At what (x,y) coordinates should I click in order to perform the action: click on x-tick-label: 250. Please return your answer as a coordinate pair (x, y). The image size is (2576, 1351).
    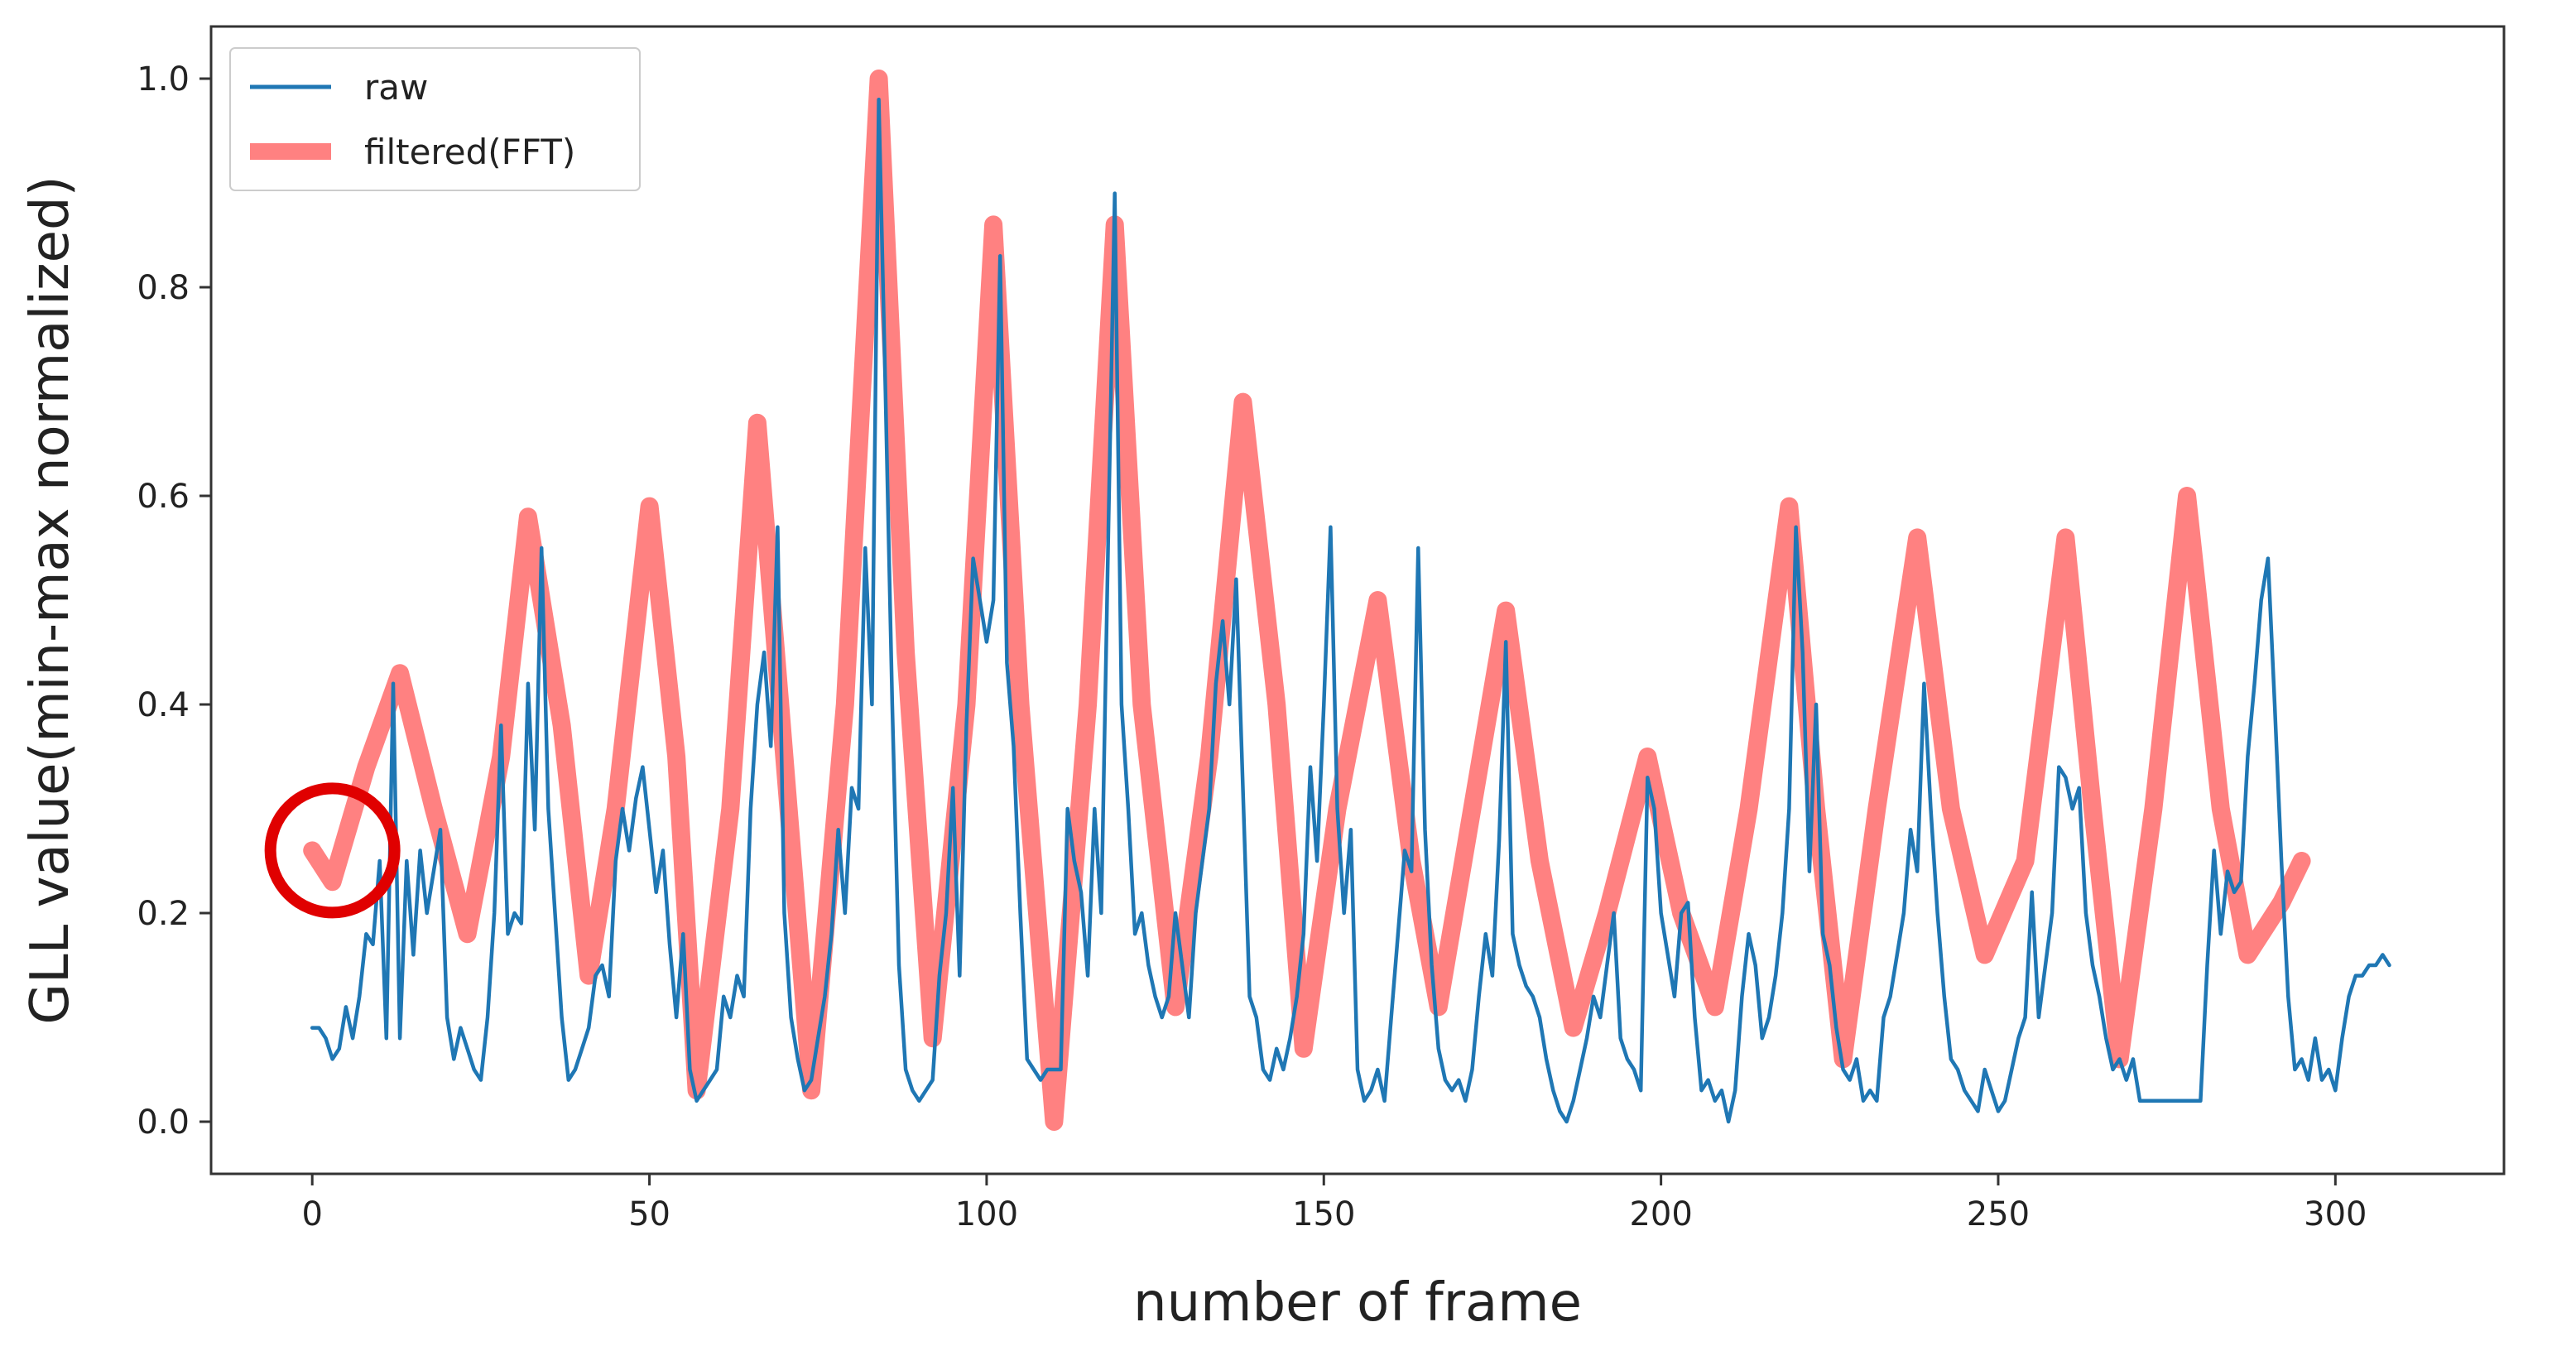
    Looking at the image, I should click on (1998, 1214).